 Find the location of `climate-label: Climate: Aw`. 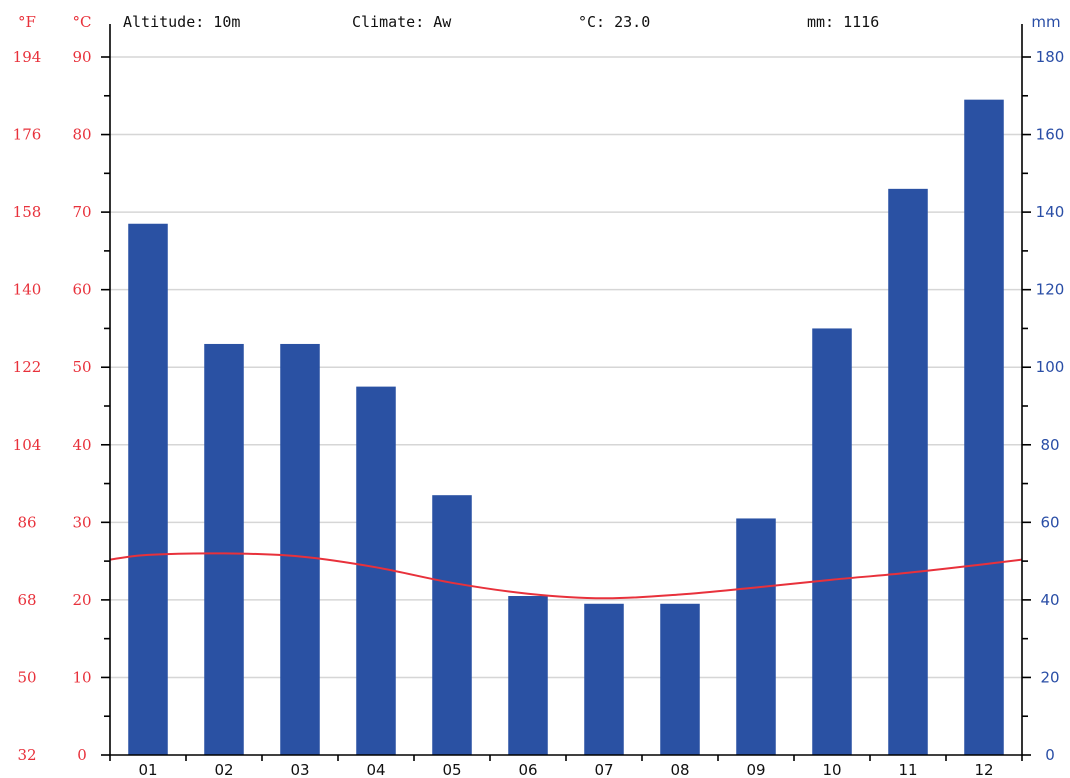

climate-label: Climate: Aw is located at coordinates (402, 22).